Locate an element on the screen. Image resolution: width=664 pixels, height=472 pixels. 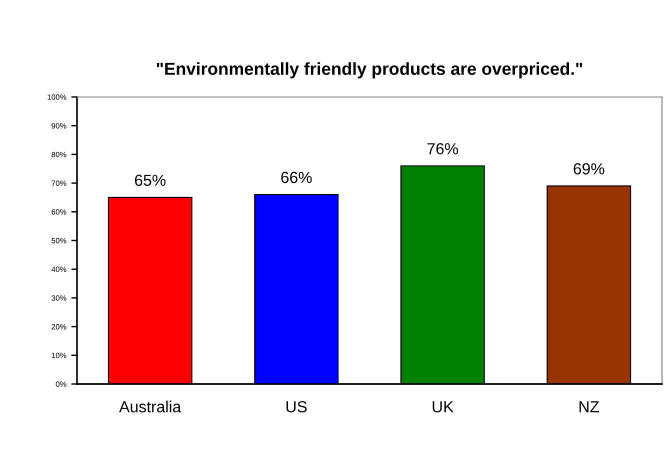
x-tick-label: NZ is located at coordinates (590, 406).